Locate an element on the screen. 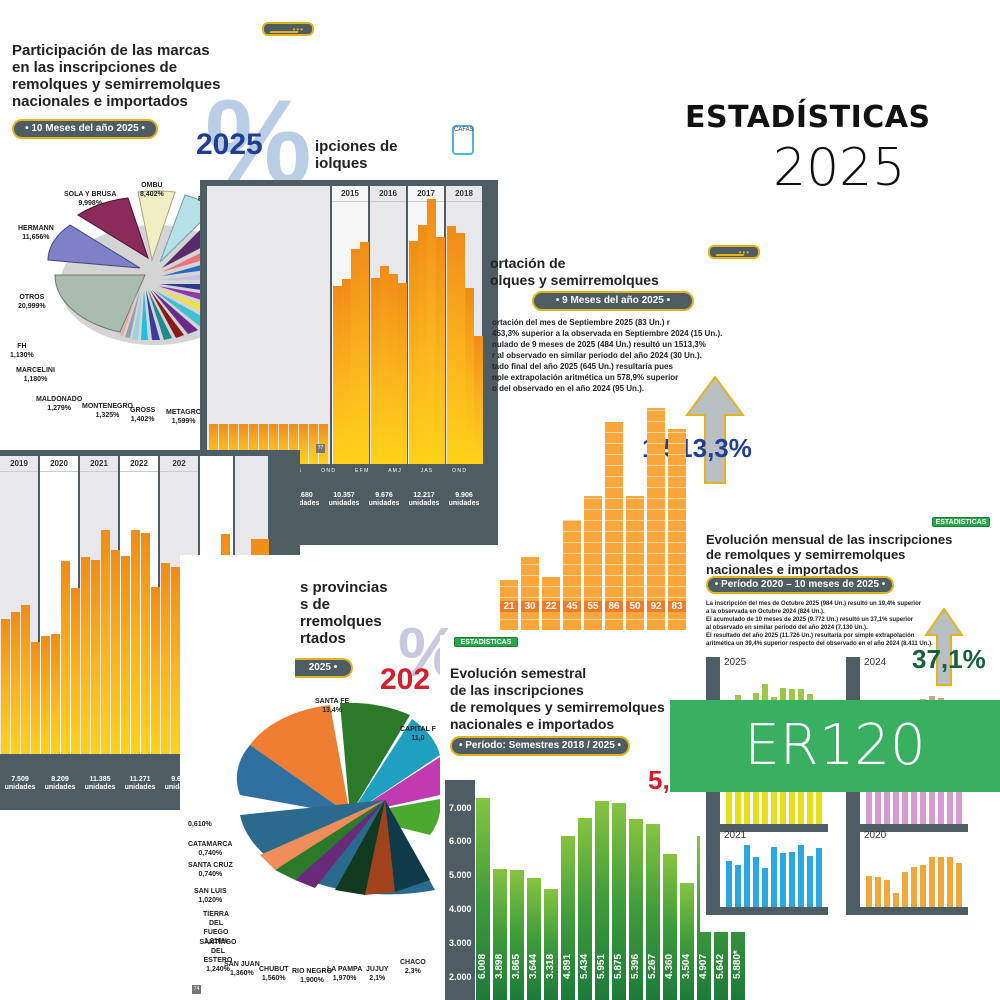  semestral-period-pill: • Período: Semestres 2018 / 2025 • is located at coordinates (540, 746).